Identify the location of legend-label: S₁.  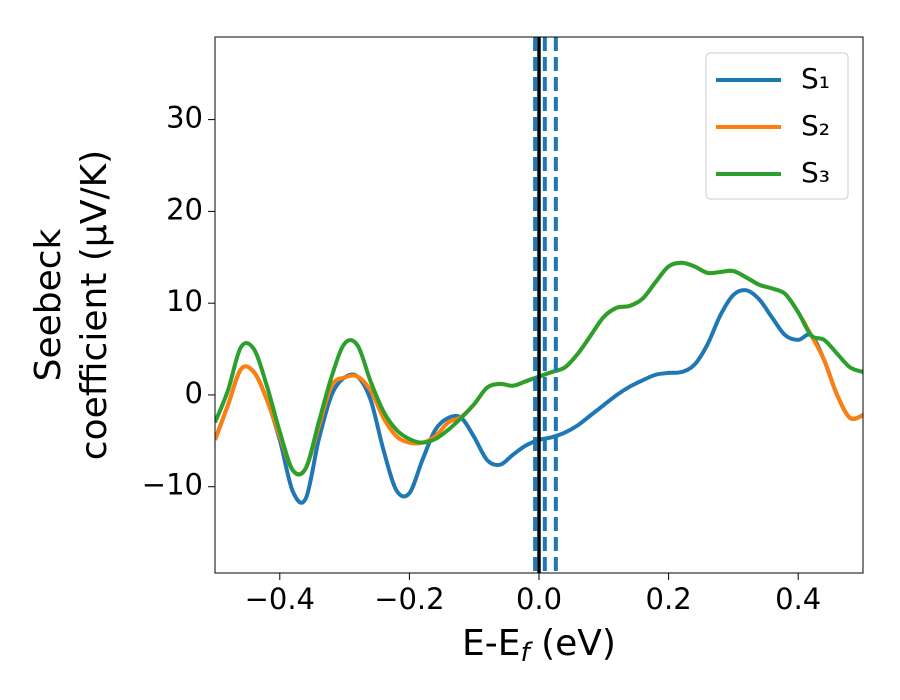
(815, 78).